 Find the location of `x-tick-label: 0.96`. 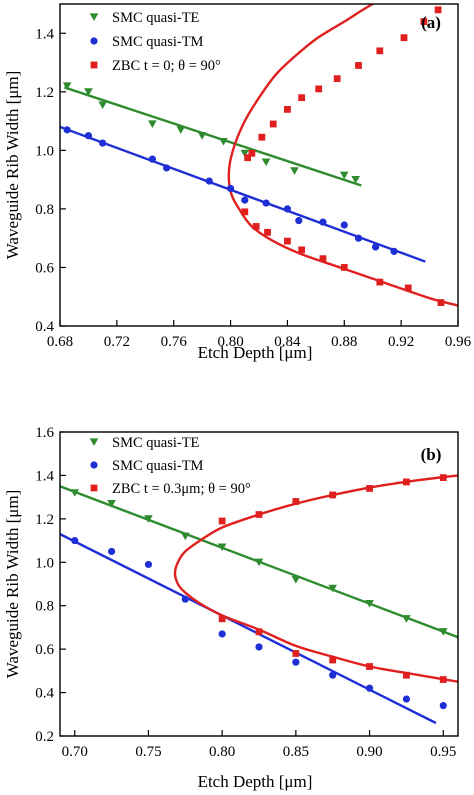

x-tick-label: 0.96 is located at coordinates (458, 342).